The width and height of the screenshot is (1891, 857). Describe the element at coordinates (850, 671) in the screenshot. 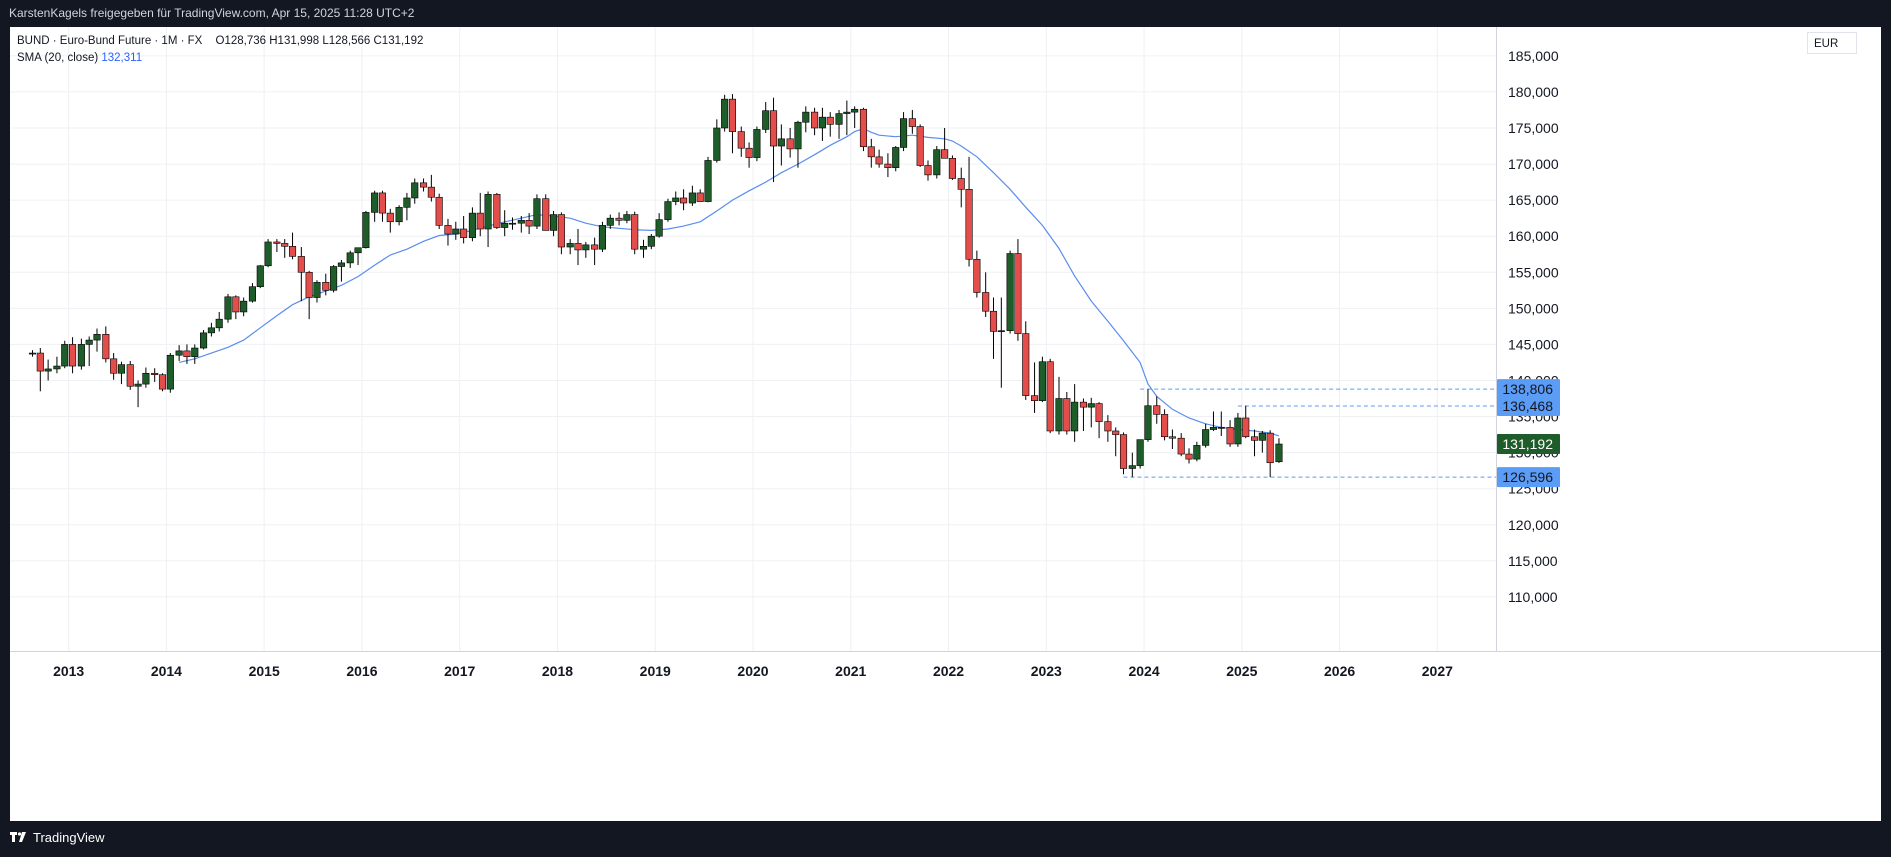

I see `x-tick-label: 2021` at that location.